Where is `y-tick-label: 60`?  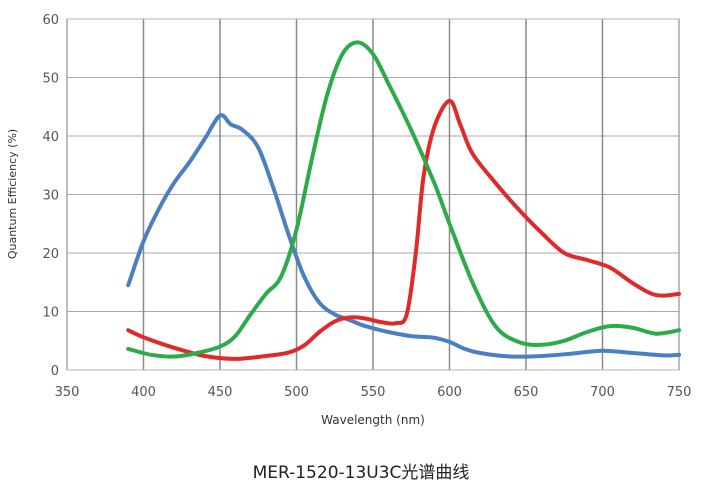 y-tick-label: 60 is located at coordinates (50, 20).